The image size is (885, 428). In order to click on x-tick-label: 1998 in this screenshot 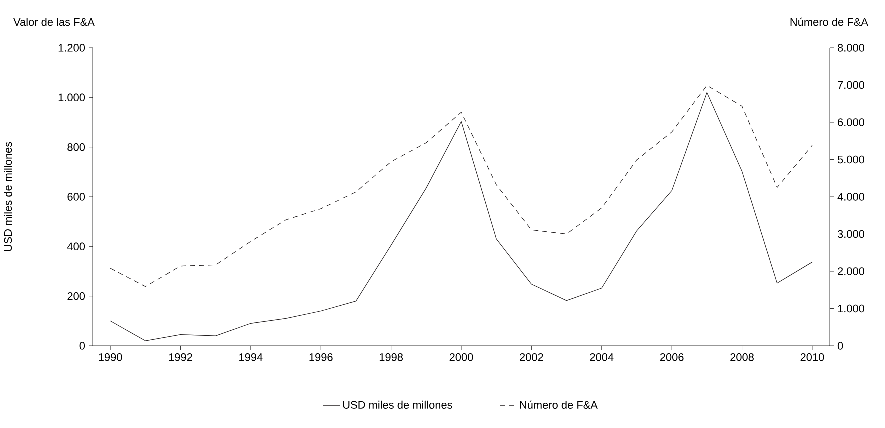, I will do `click(392, 358)`.